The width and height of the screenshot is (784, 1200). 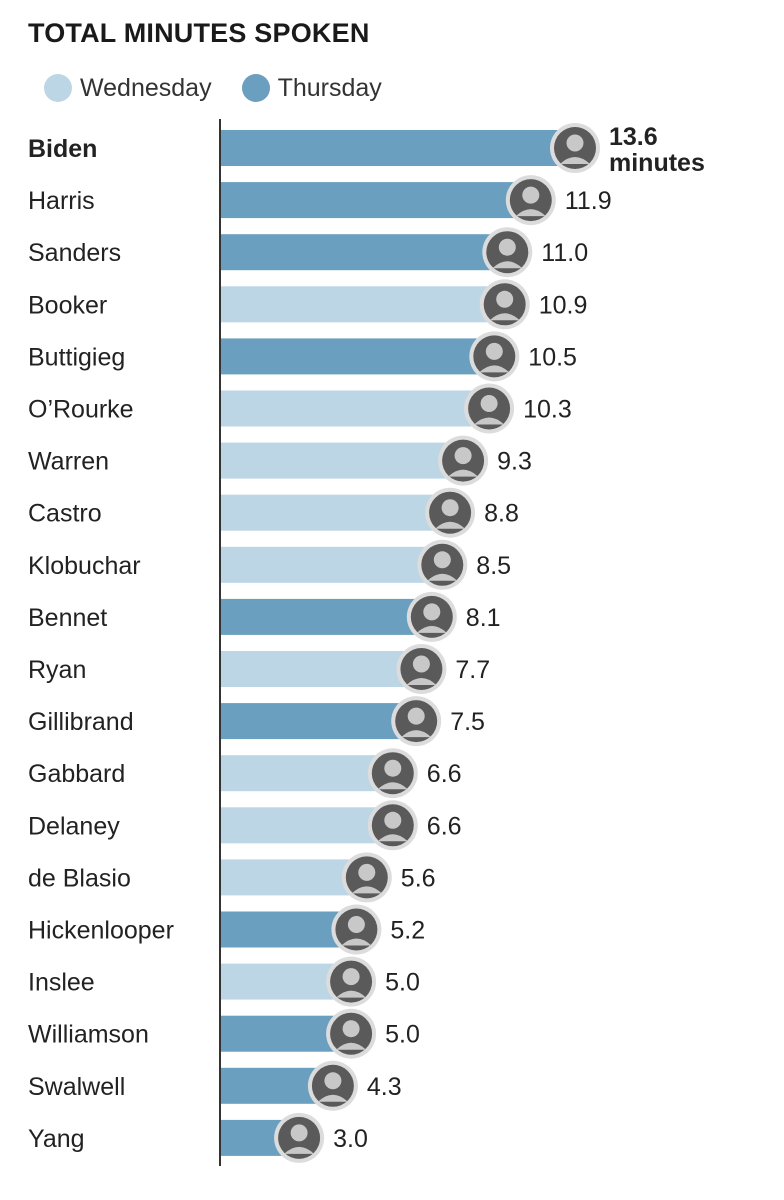 I want to click on value-label: 4.3, so click(x=384, y=1087).